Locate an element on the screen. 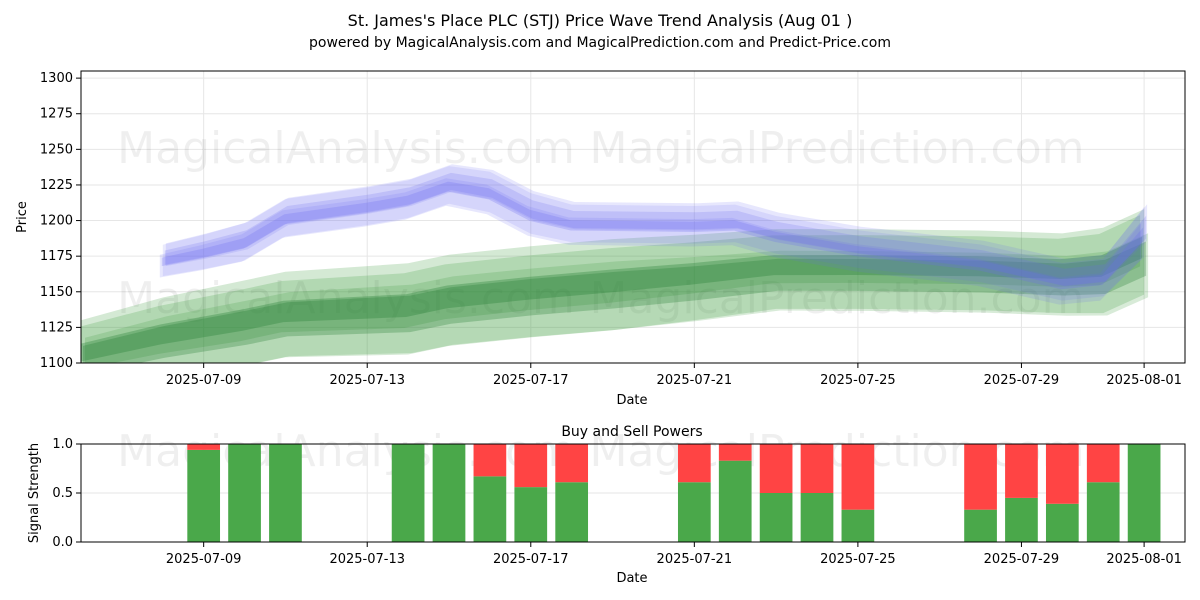 The image size is (1200, 600). signal-xtick-label: 2025-07-29 is located at coordinates (1022, 559).